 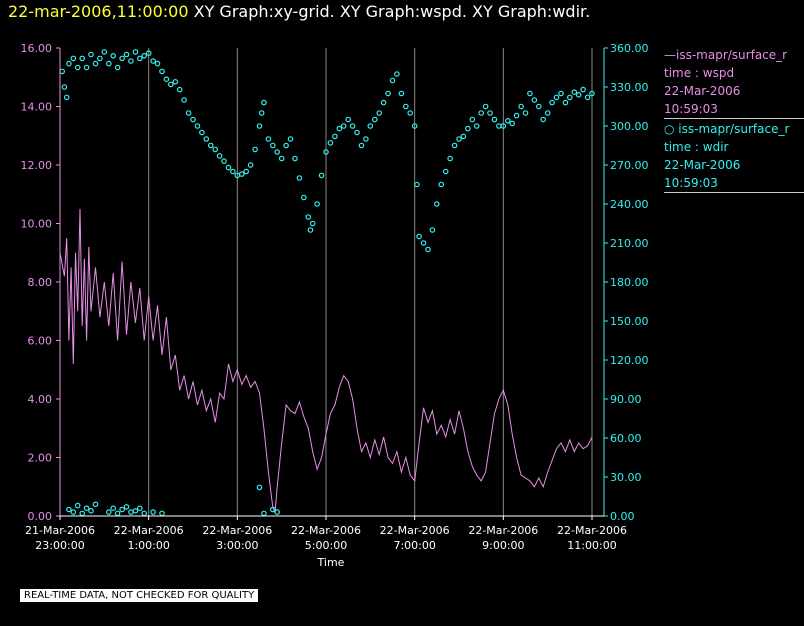 I want to click on x-tick-label-time: 23:00:00, so click(x=59, y=545).